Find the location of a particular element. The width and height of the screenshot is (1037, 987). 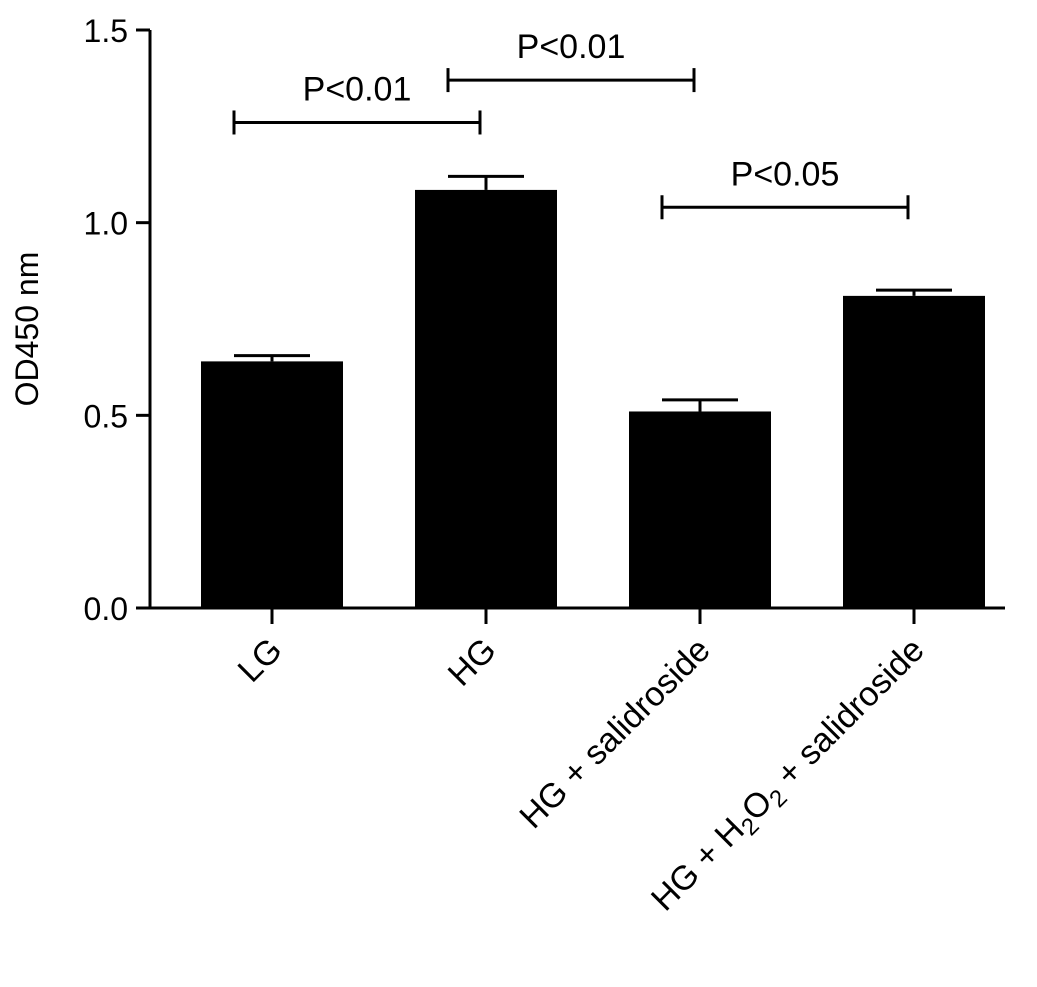

x-tick-label-part: HG is located at coordinates (472, 662).